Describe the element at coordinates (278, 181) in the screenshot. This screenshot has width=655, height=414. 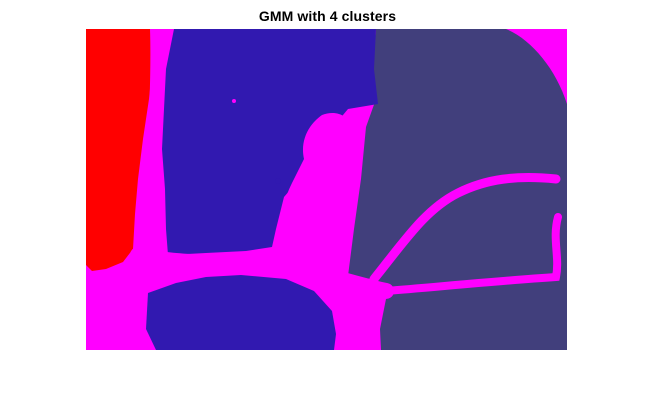
I see `speck-blue` at that location.